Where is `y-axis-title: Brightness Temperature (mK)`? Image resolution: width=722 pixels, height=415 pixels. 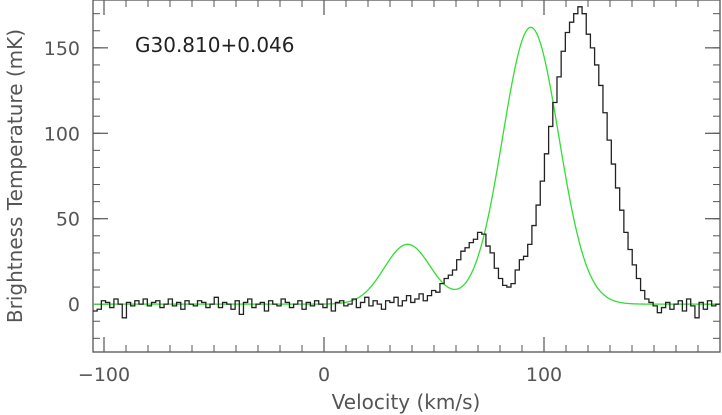 y-axis-title: Brightness Temperature (mK) is located at coordinates (15, 176).